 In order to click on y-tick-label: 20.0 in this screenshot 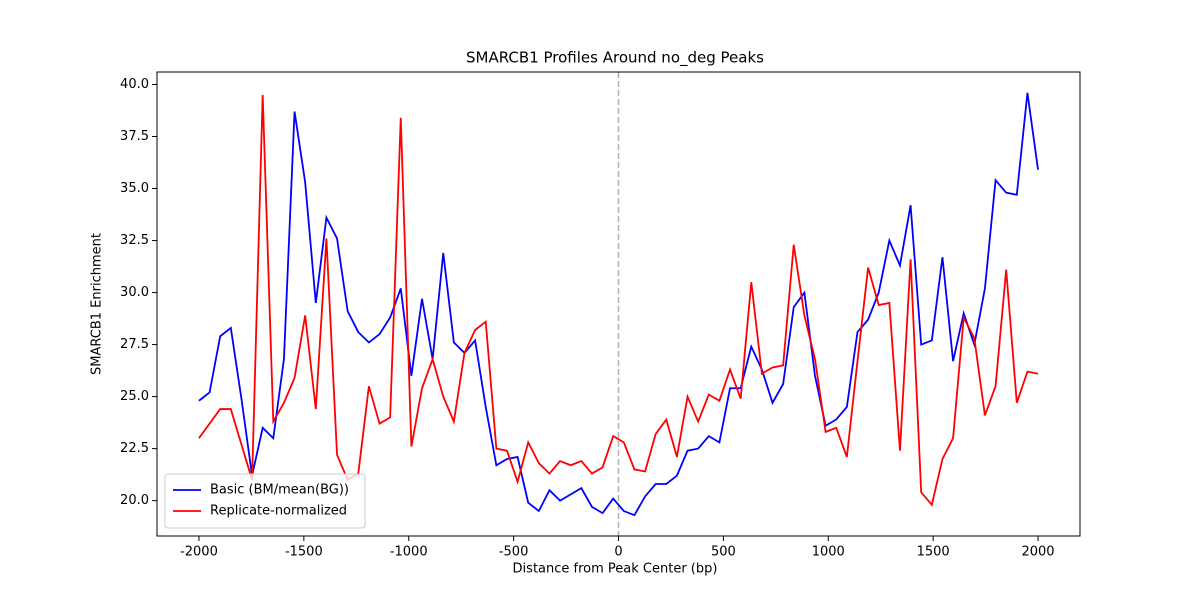, I will do `click(134, 500)`.